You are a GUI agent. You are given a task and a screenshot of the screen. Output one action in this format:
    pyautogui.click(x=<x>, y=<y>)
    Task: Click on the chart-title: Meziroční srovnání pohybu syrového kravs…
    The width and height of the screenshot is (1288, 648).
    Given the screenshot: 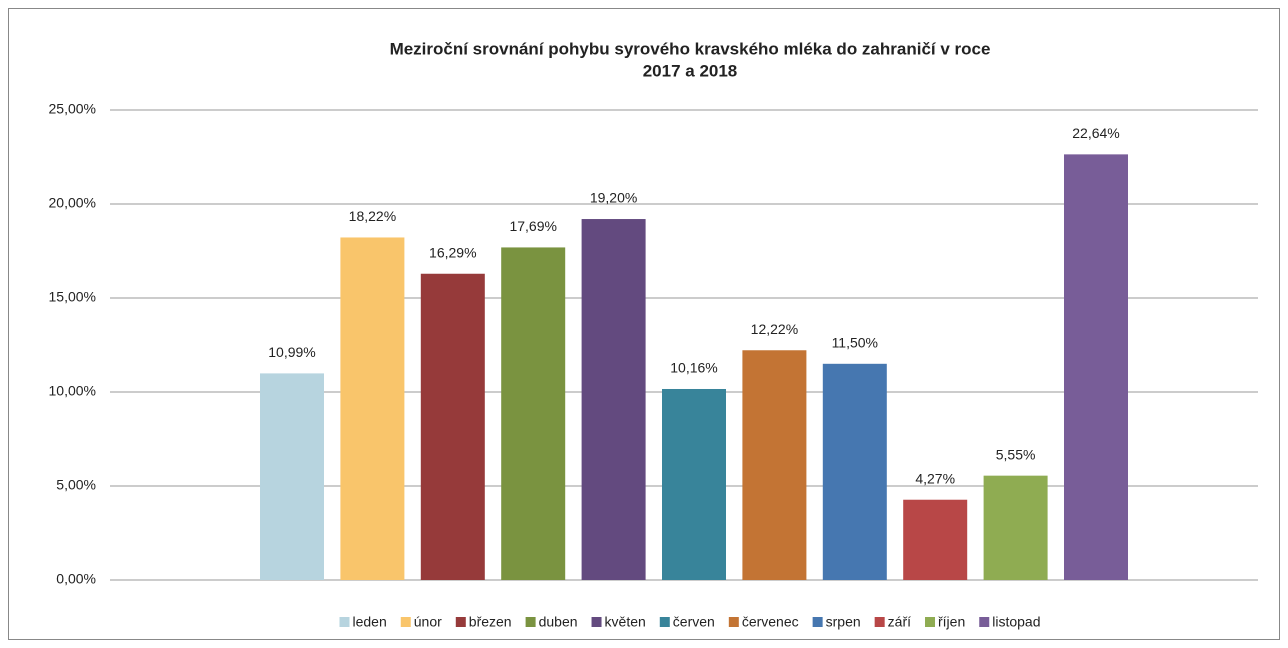 What is the action you would take?
    pyautogui.click(x=690, y=48)
    